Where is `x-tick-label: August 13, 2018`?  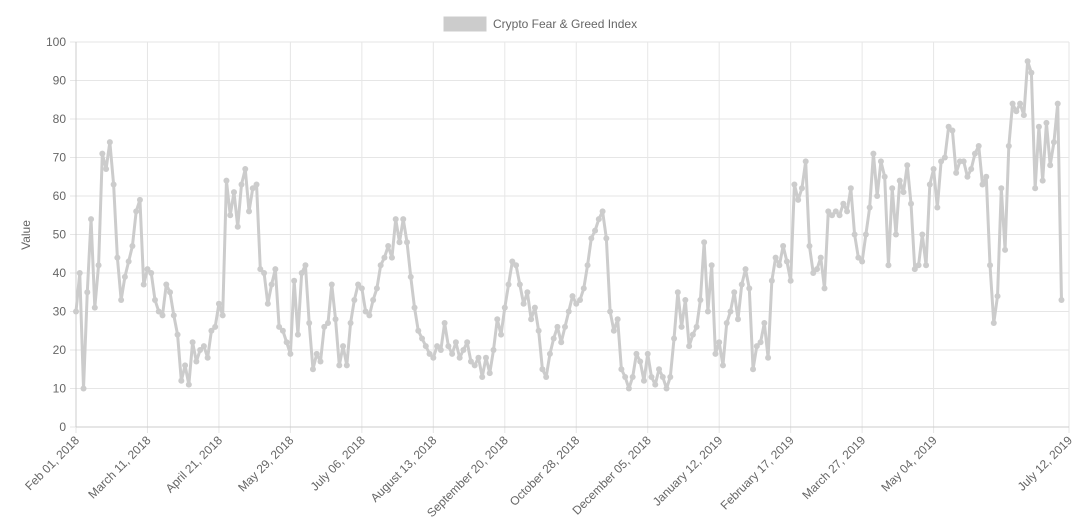
x-tick-label: August 13, 2018 is located at coordinates (404, 469).